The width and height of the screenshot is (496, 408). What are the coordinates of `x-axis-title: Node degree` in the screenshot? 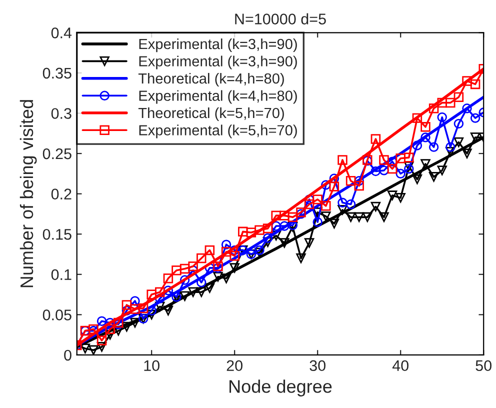 It's located at (281, 388).